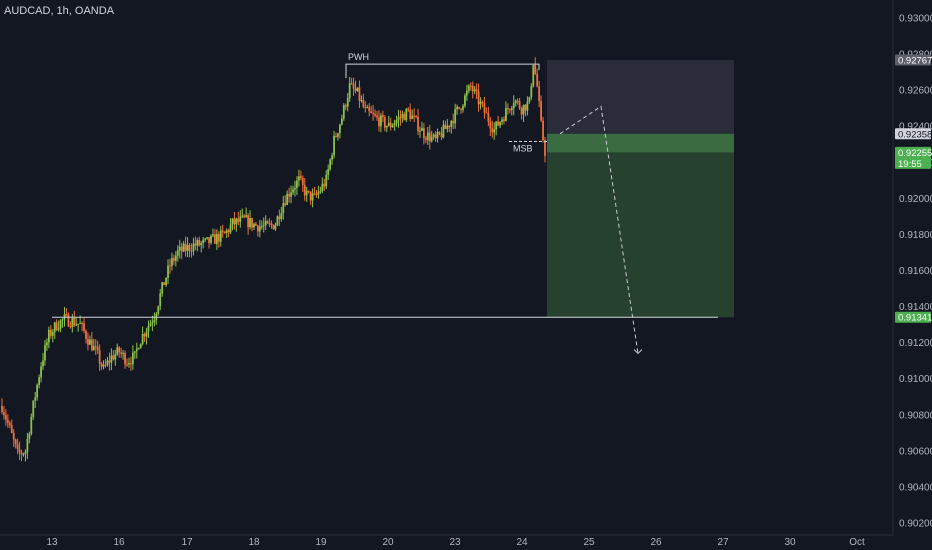 This screenshot has width=932, height=550. Describe the element at coordinates (522, 542) in the screenshot. I see `time-tick-label: 24` at that location.